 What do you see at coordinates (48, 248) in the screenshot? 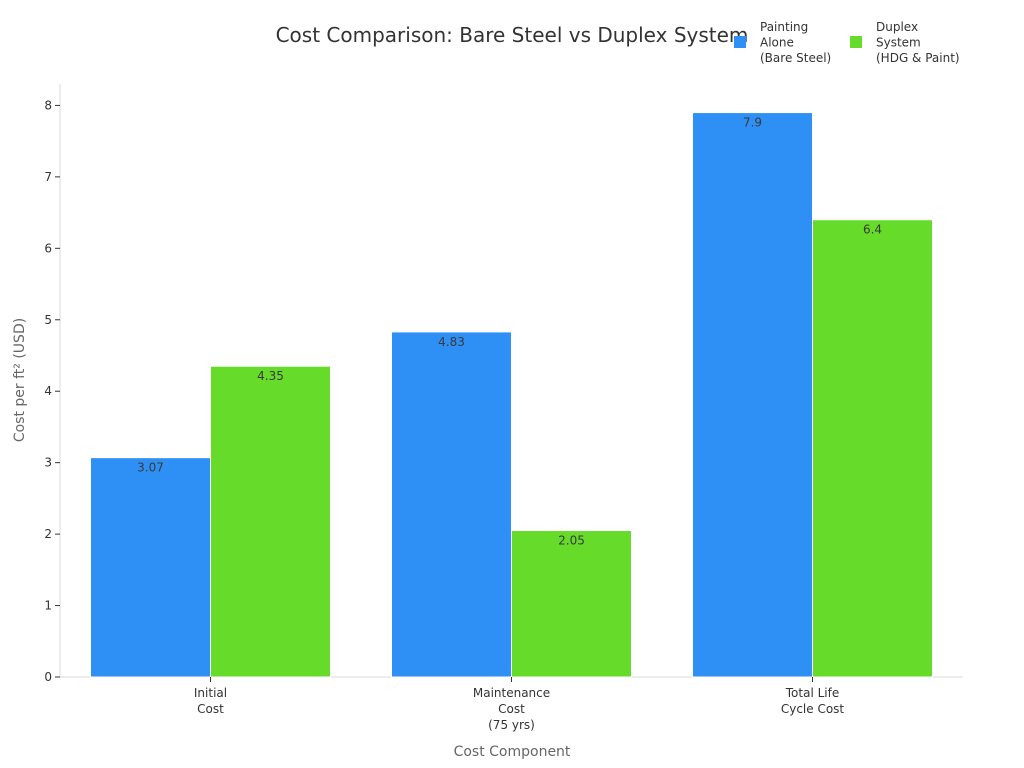
I see `y-tick-label: 6` at bounding box center [48, 248].